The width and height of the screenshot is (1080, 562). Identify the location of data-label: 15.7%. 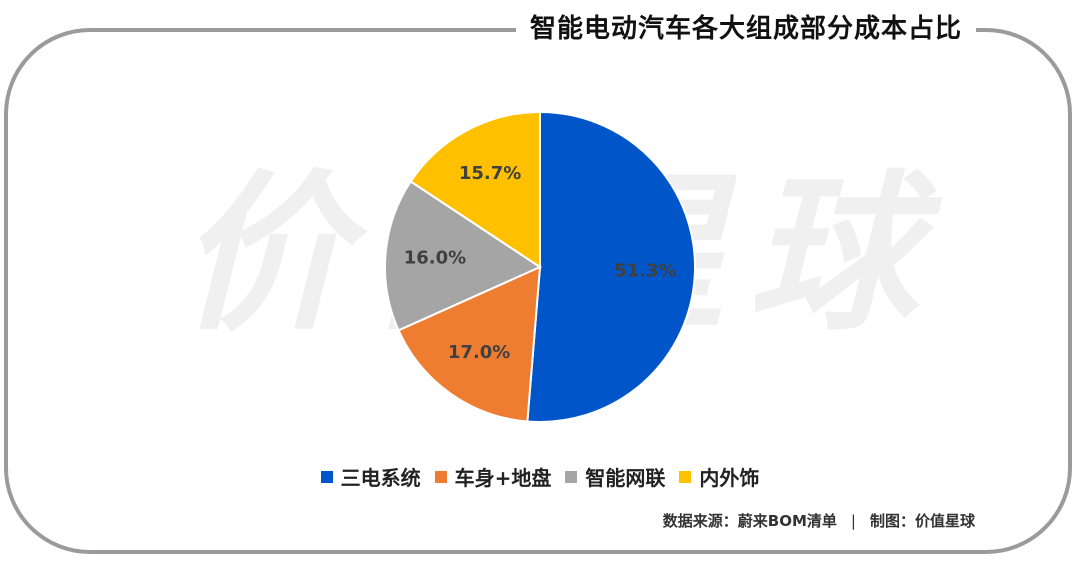
(490, 173).